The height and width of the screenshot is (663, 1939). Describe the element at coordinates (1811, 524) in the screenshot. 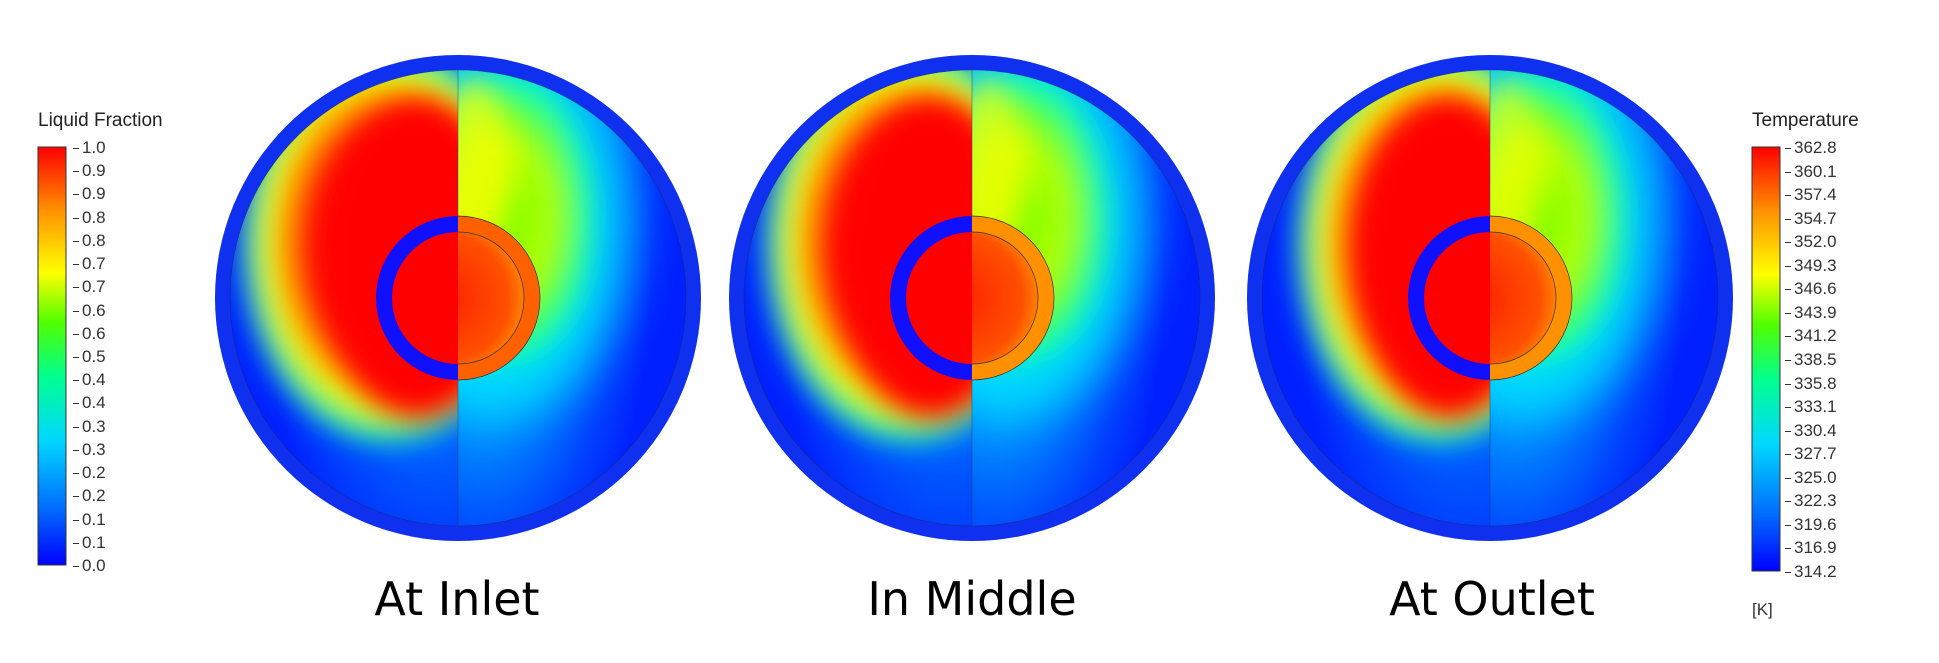

I see `temperature-tick-label: 319.6` at that location.